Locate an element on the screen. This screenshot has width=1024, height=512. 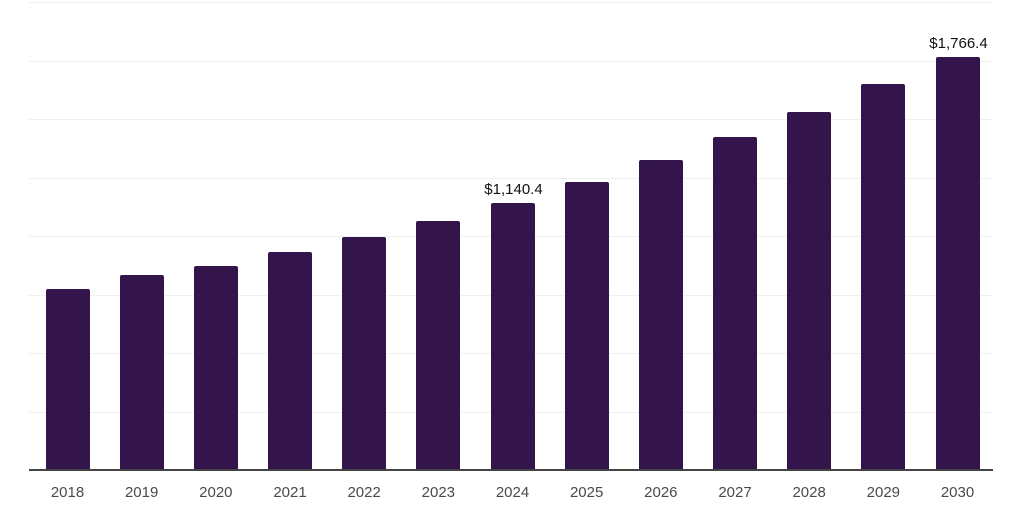
bar-2020 is located at coordinates (215, 368).